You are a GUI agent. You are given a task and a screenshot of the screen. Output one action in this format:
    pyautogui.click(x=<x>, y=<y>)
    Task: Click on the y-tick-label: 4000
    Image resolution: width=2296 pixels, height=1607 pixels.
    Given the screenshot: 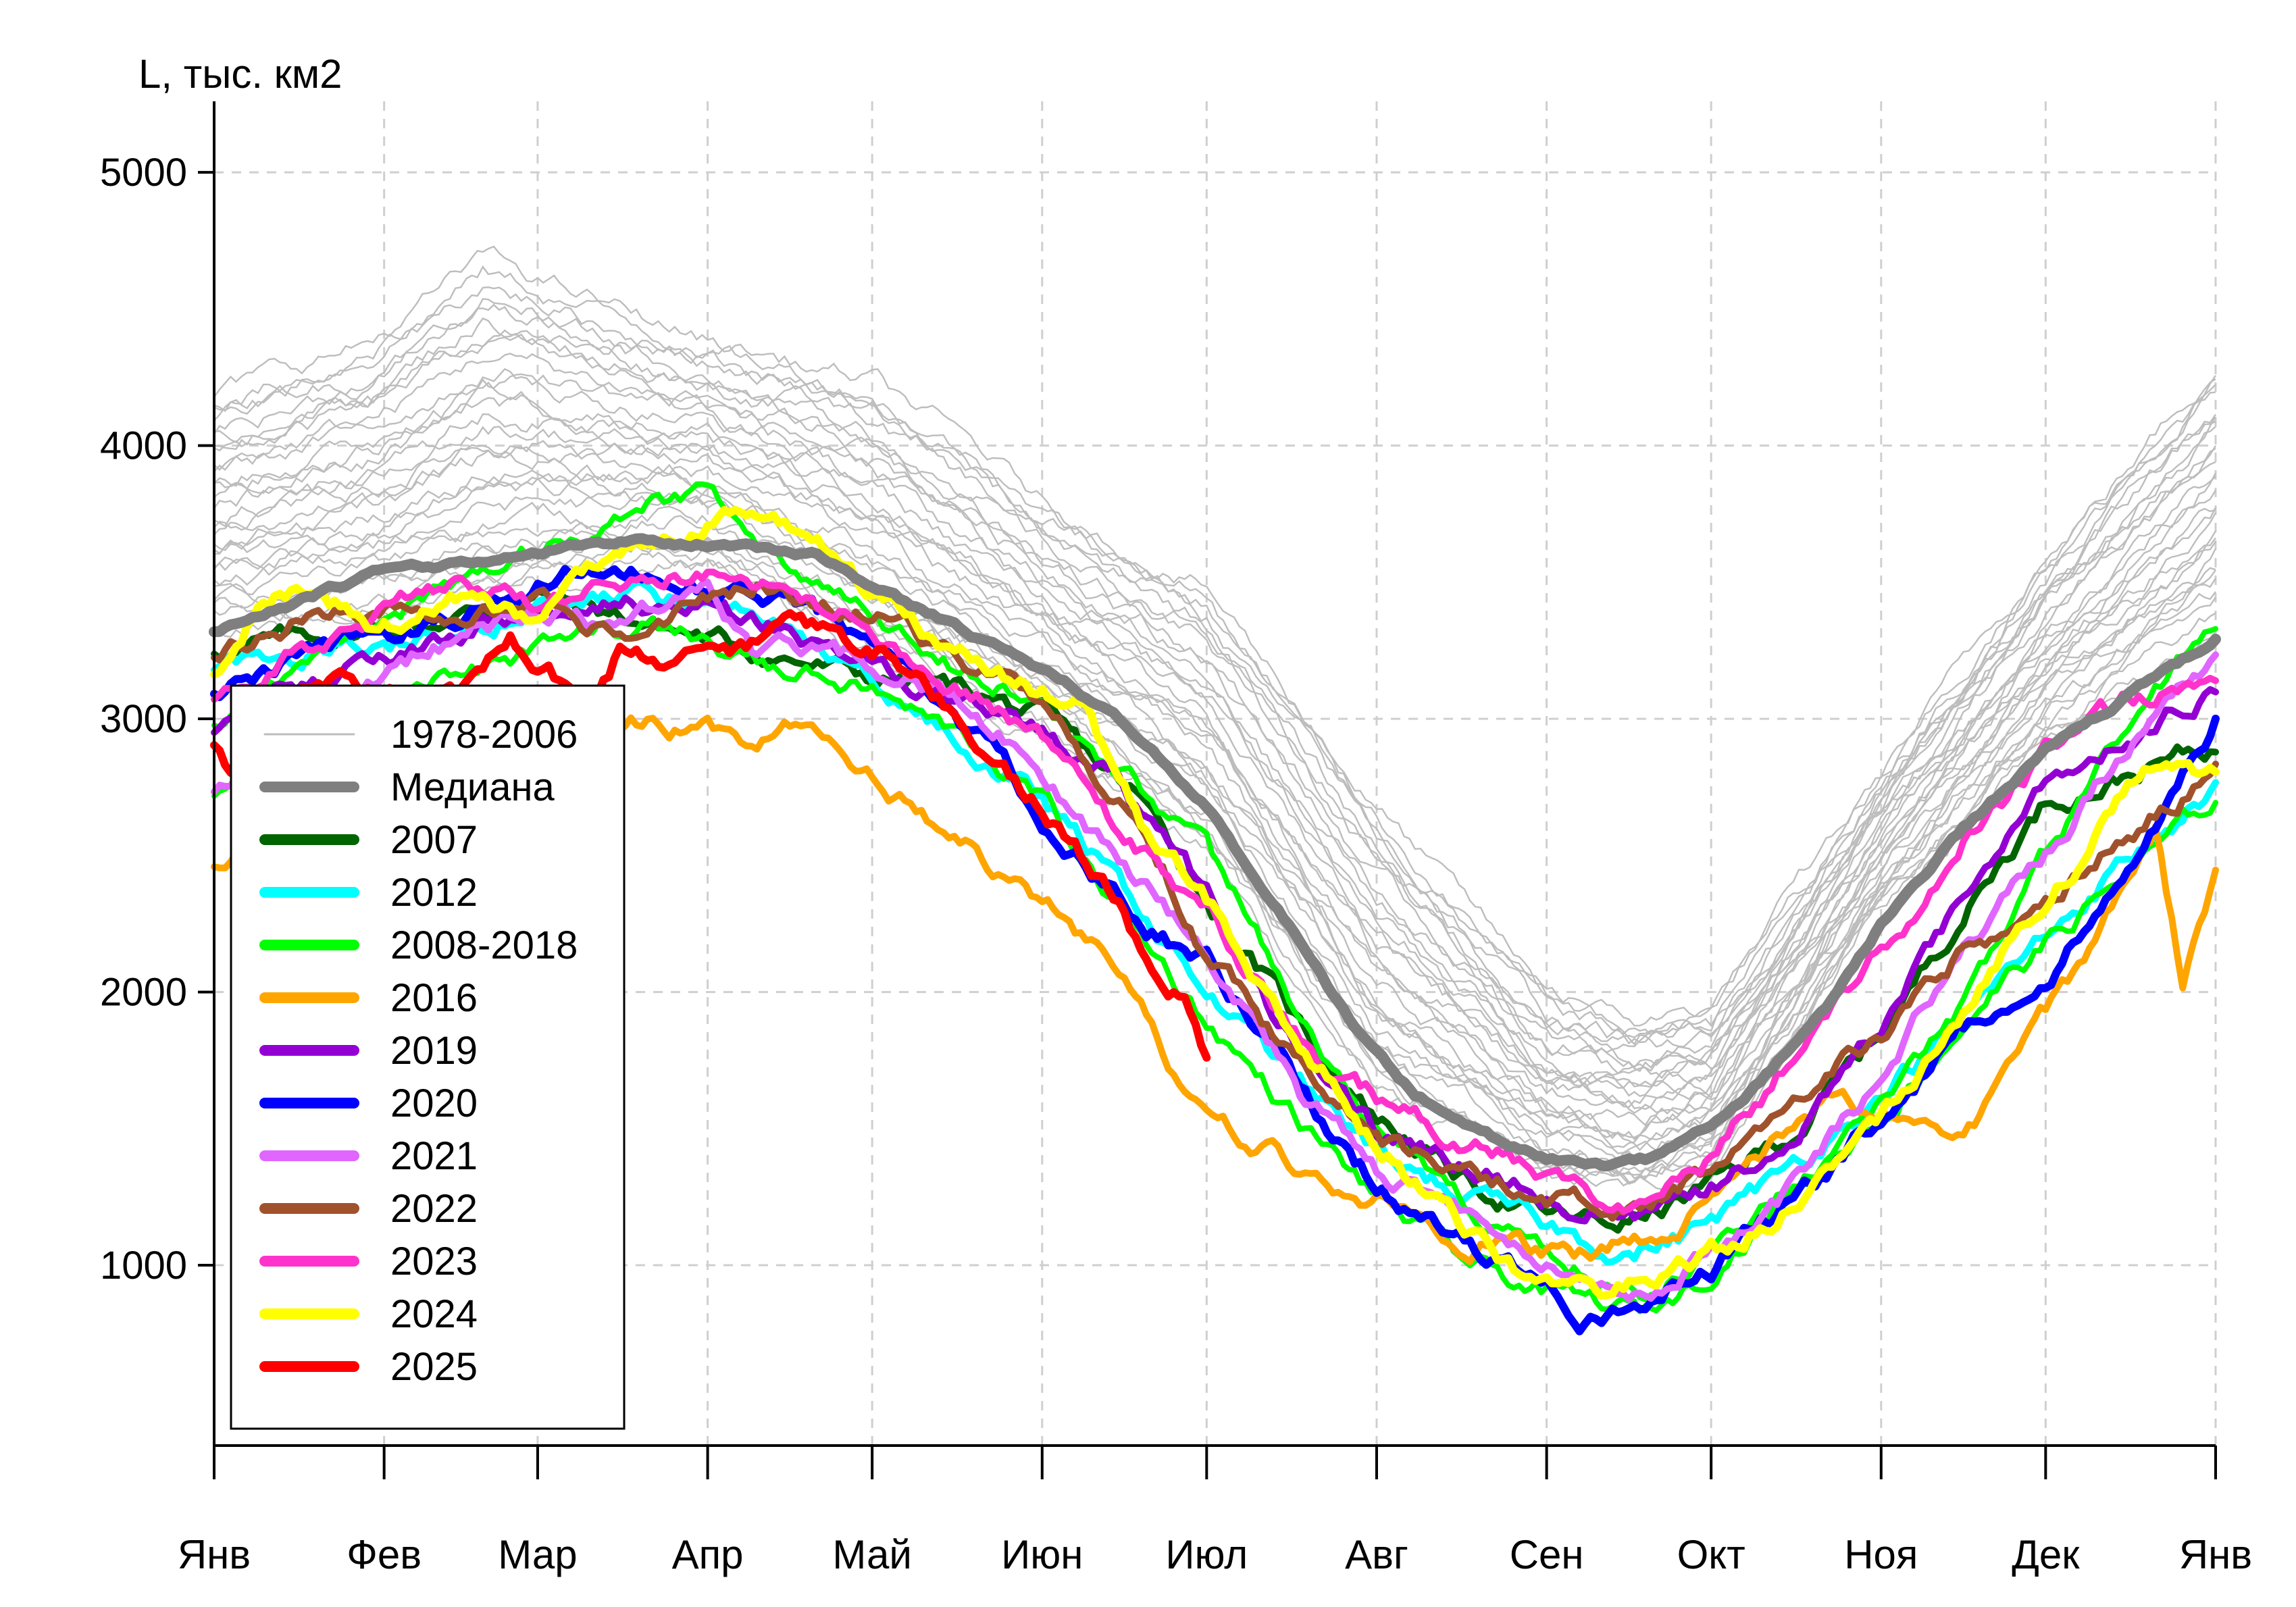 What is the action you would take?
    pyautogui.click(x=143, y=446)
    